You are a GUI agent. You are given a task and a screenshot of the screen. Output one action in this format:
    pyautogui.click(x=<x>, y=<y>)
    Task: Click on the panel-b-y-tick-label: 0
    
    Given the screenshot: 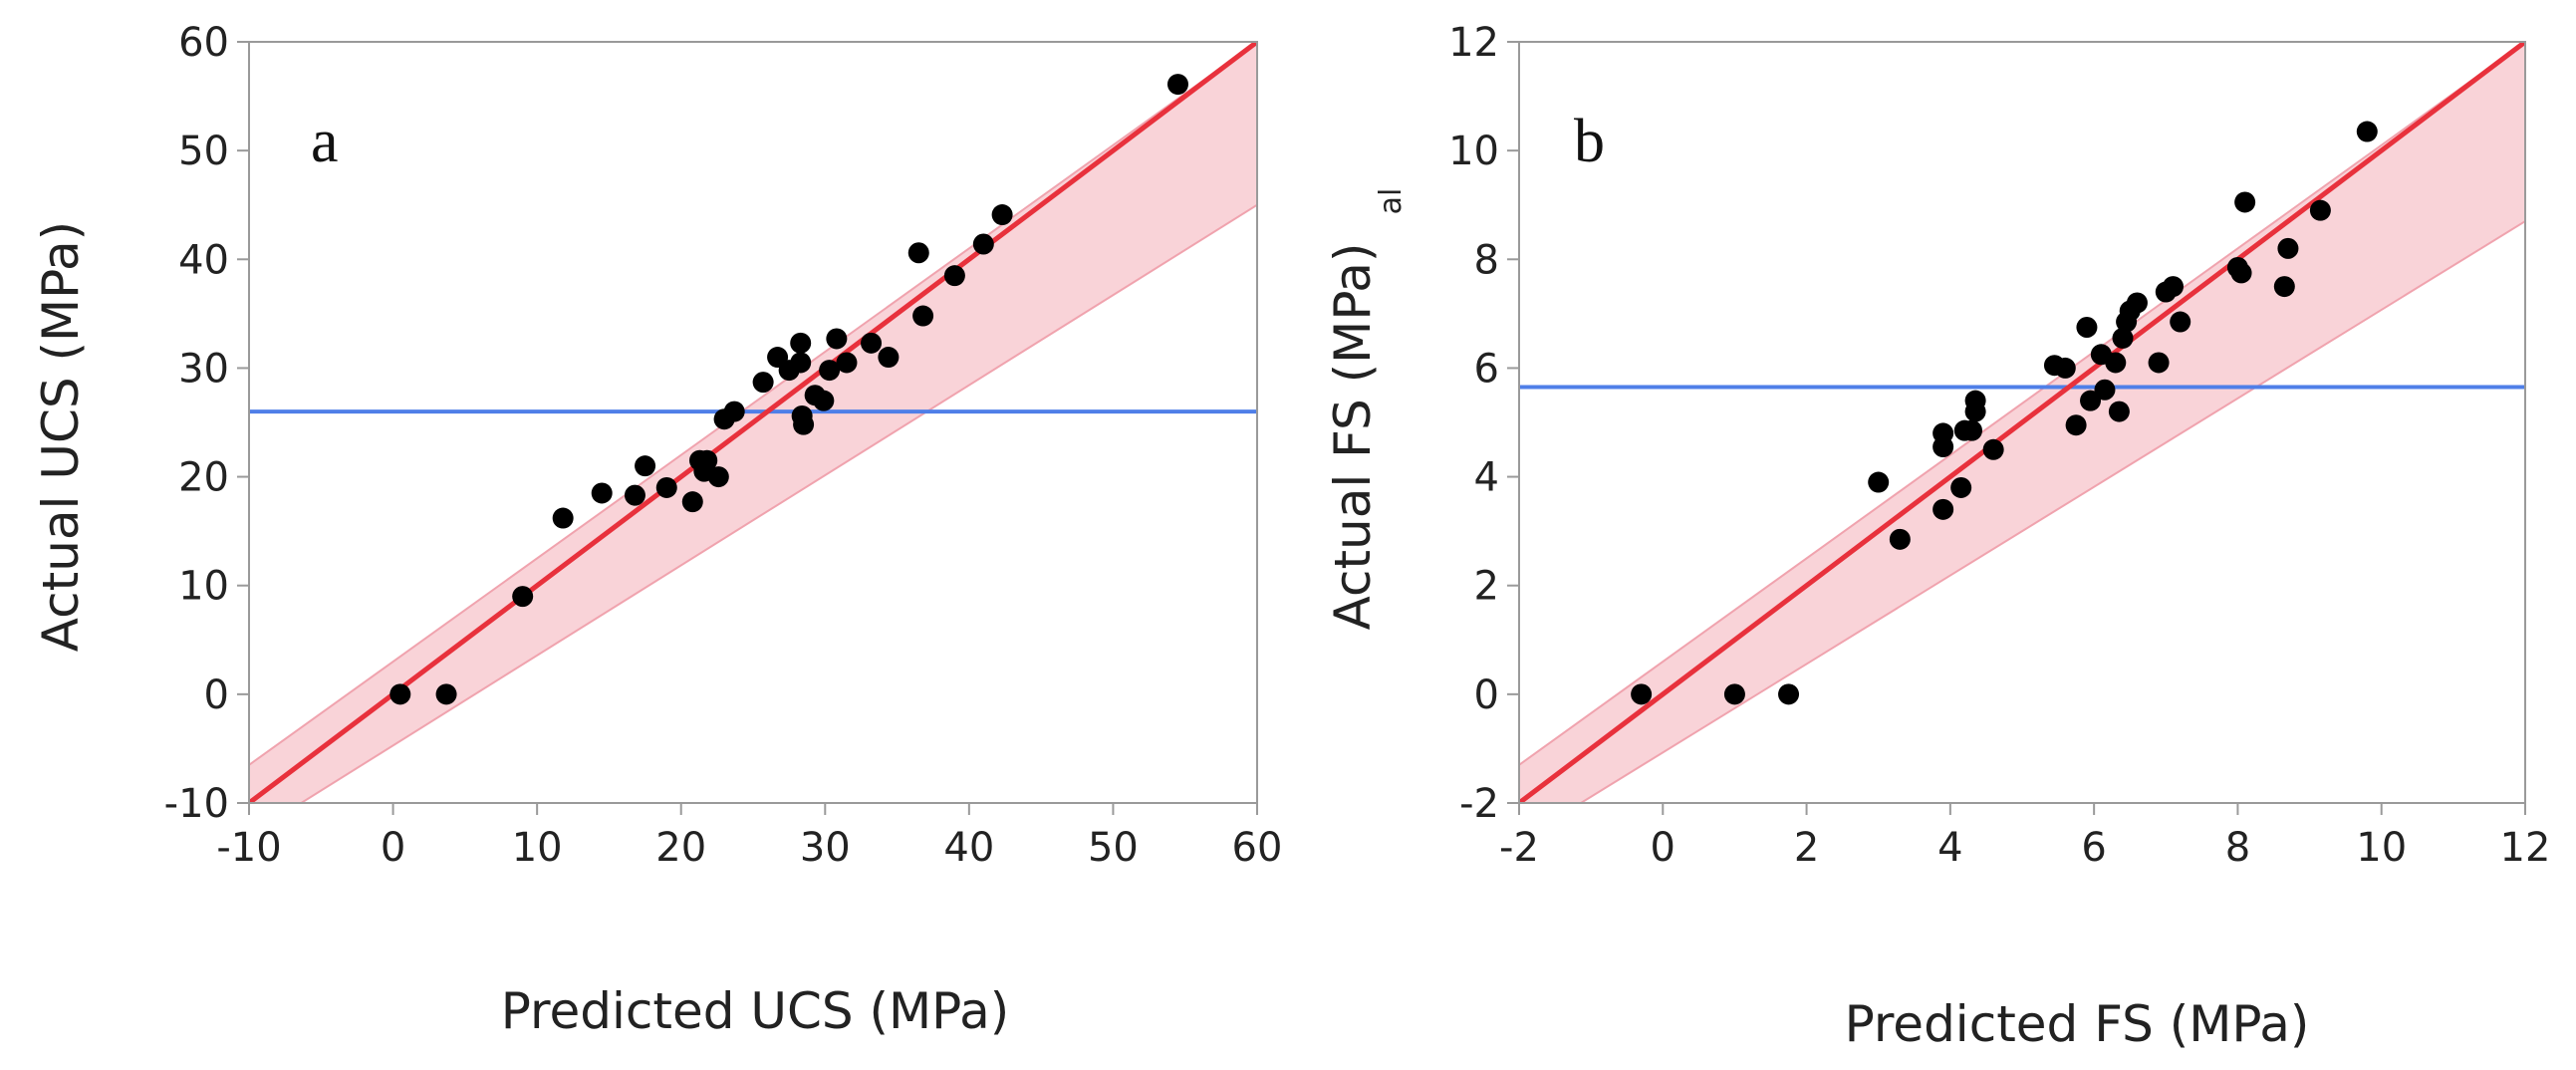 What is the action you would take?
    pyautogui.click(x=1486, y=695)
    